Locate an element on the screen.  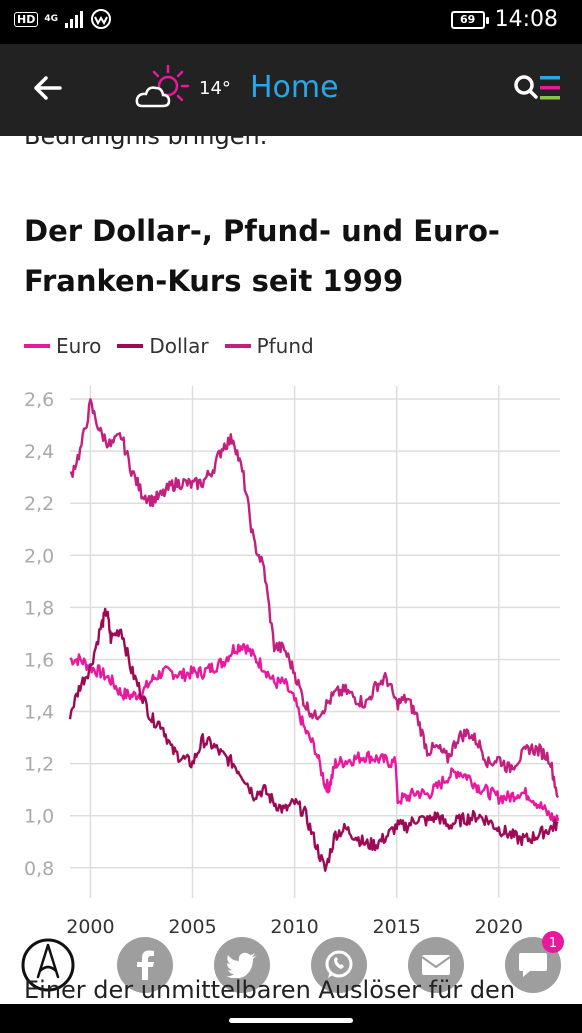
facebook-share-button is located at coordinates (145, 965).